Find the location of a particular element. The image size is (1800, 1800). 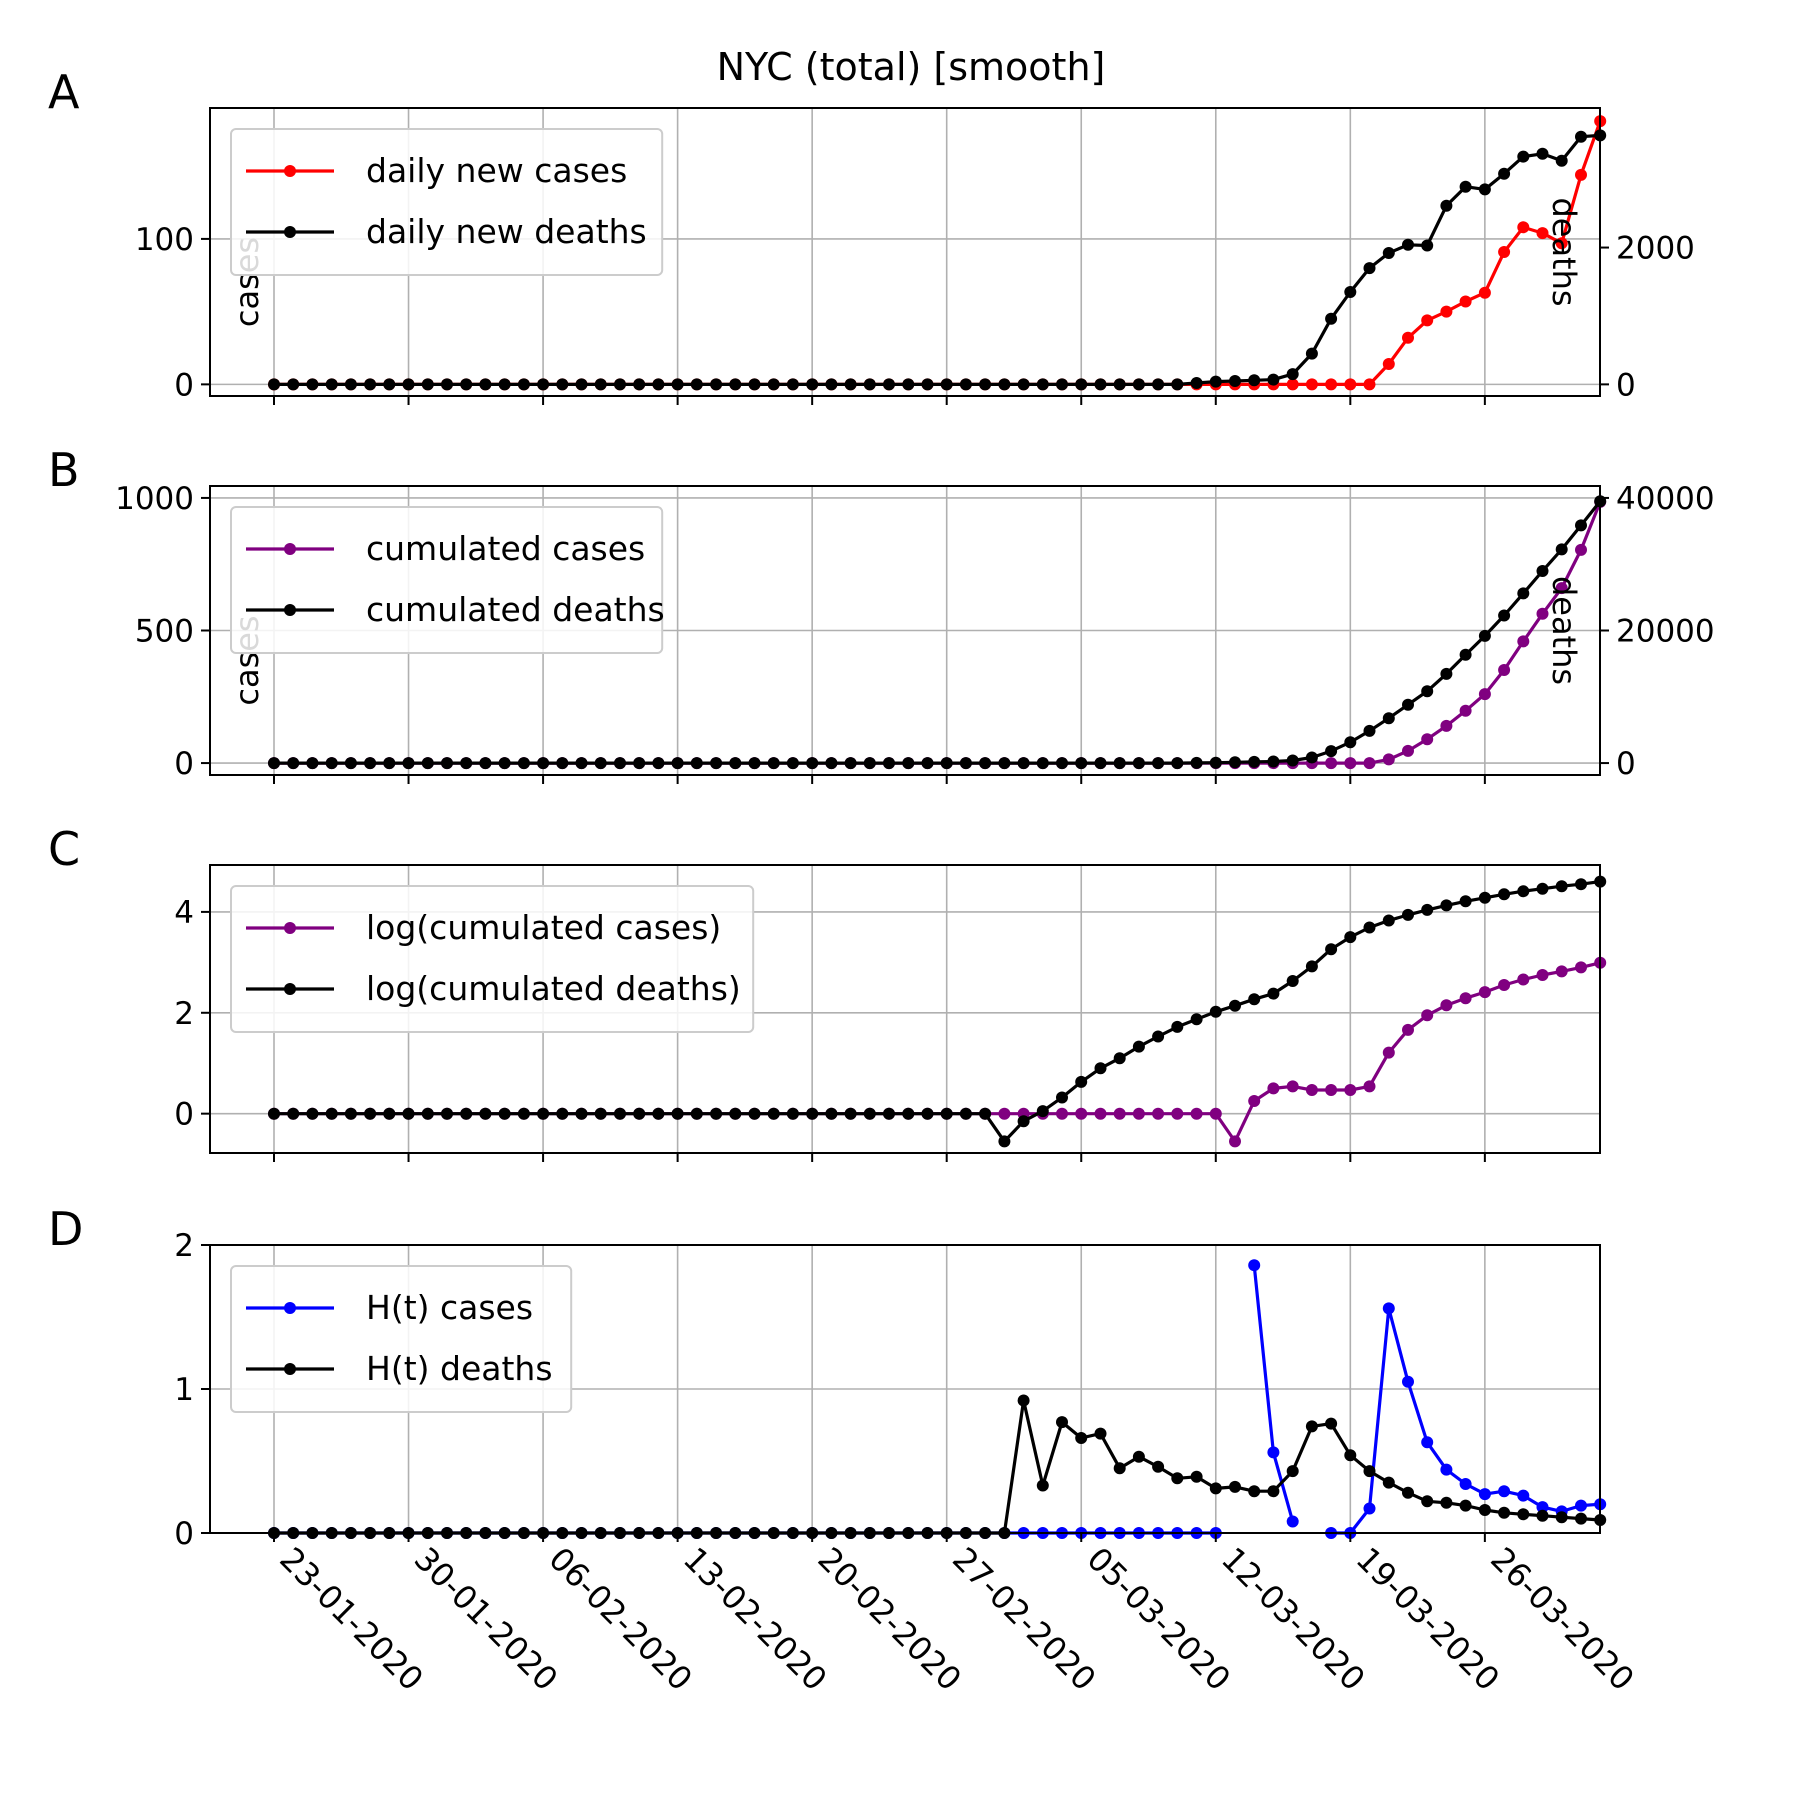

y-tick-label: 100 is located at coordinates (164, 240).